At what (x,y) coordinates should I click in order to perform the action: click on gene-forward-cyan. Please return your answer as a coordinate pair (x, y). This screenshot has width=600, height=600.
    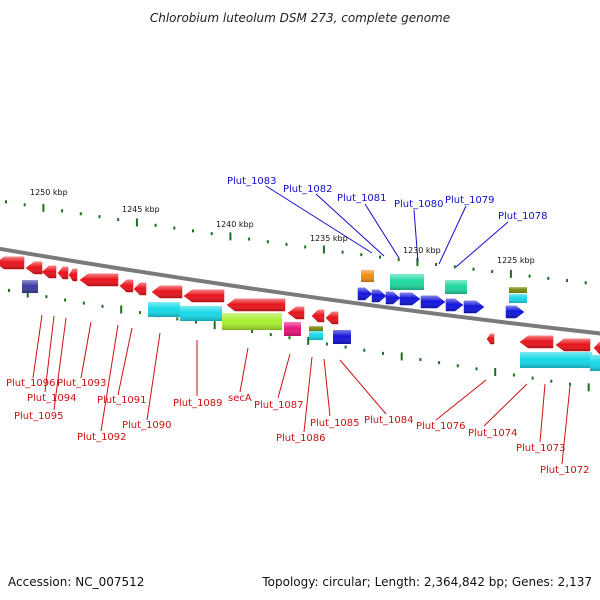
    Looking at the image, I should click on (518, 298).